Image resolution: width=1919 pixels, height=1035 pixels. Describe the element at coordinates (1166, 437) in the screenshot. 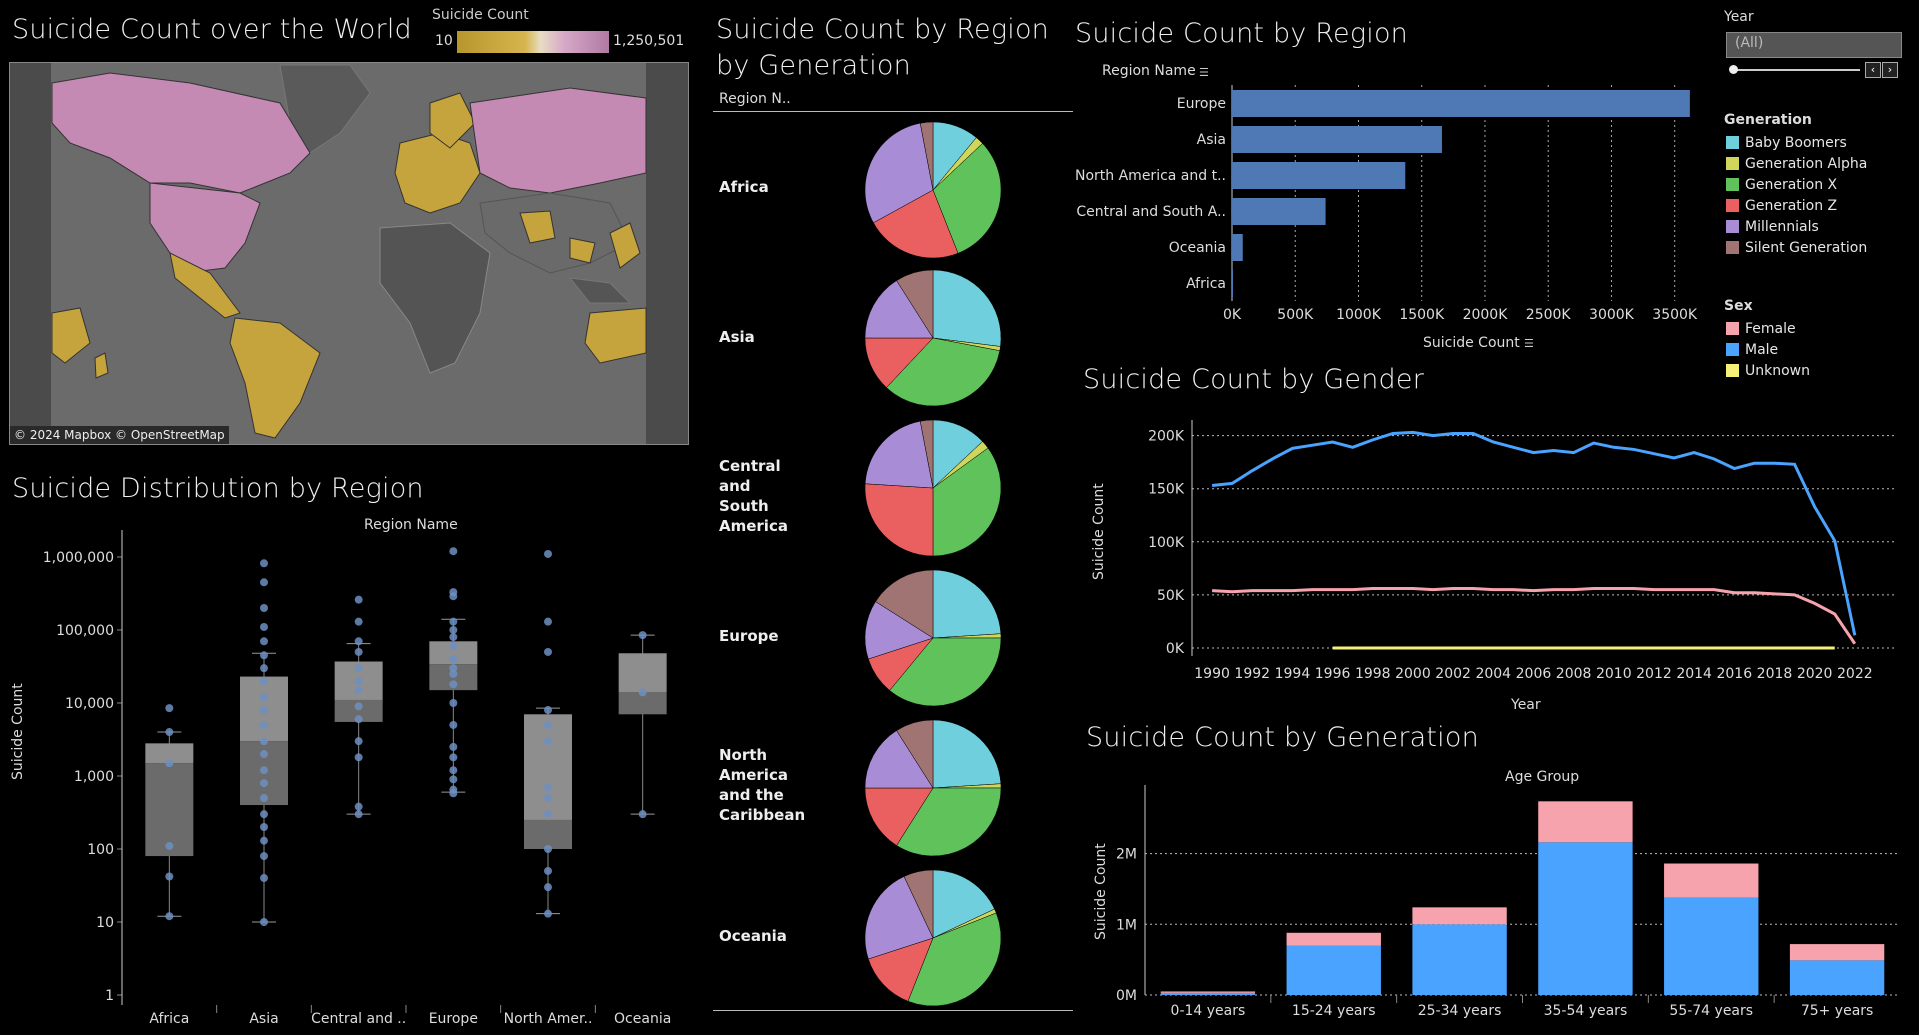

I see `y-tick-label: 200K` at that location.